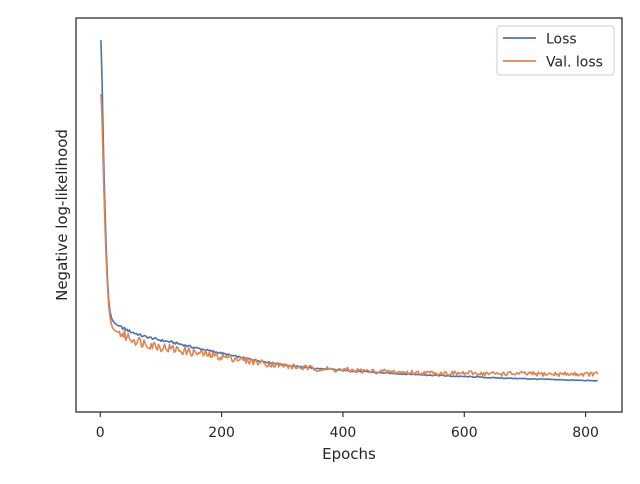 The height and width of the screenshot is (484, 640). I want to click on x-tick-label: 400, so click(343, 433).